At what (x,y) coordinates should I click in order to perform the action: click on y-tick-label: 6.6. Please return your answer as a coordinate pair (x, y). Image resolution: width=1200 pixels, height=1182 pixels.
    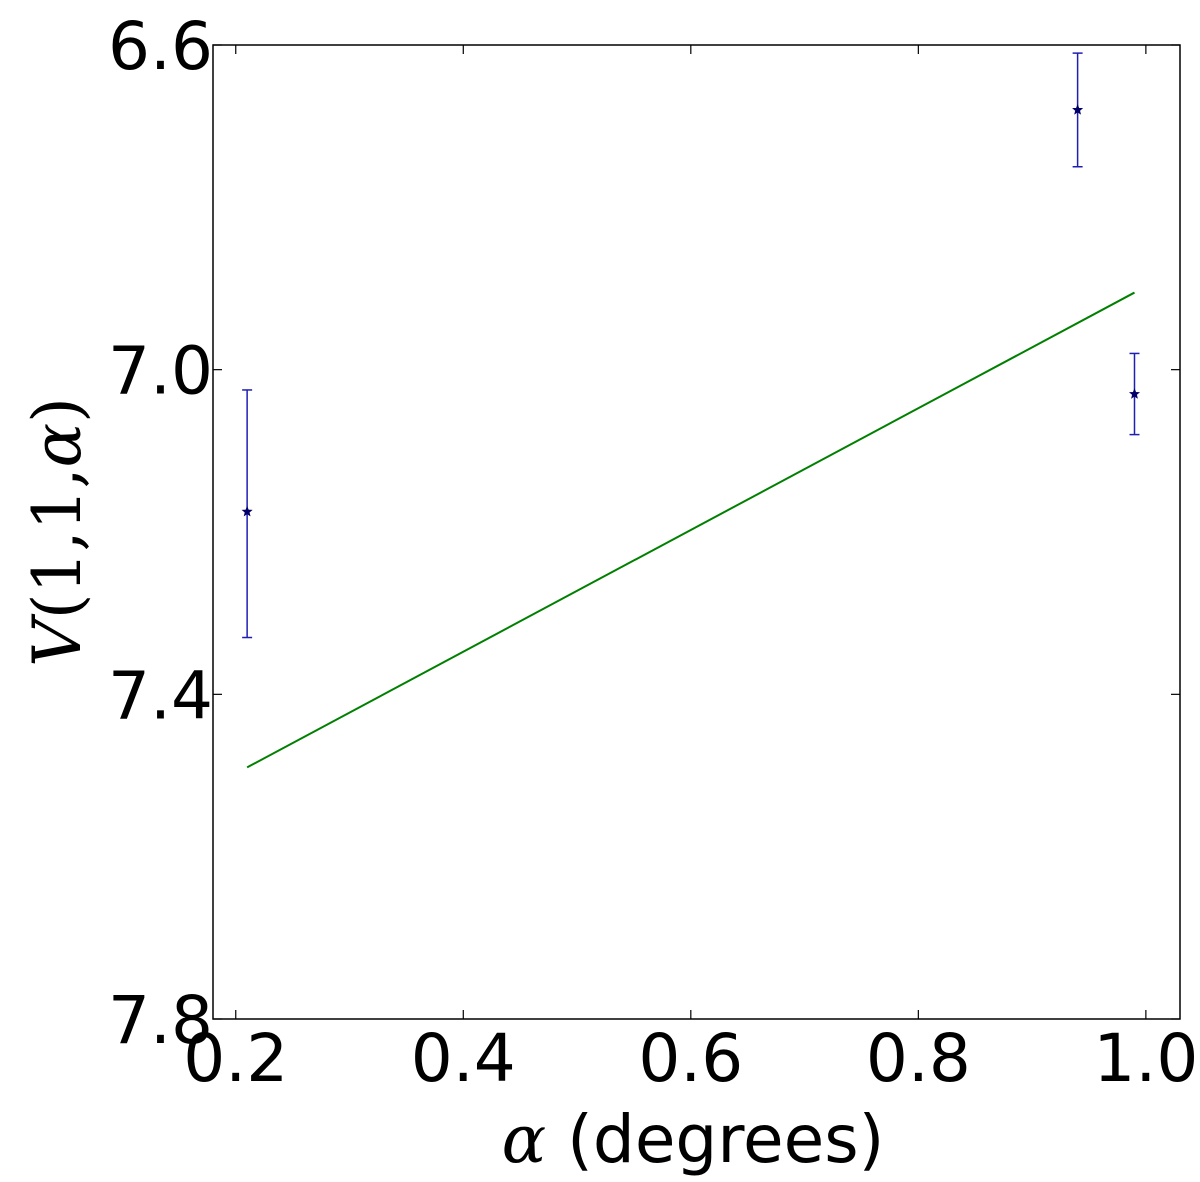
    Looking at the image, I should click on (160, 46).